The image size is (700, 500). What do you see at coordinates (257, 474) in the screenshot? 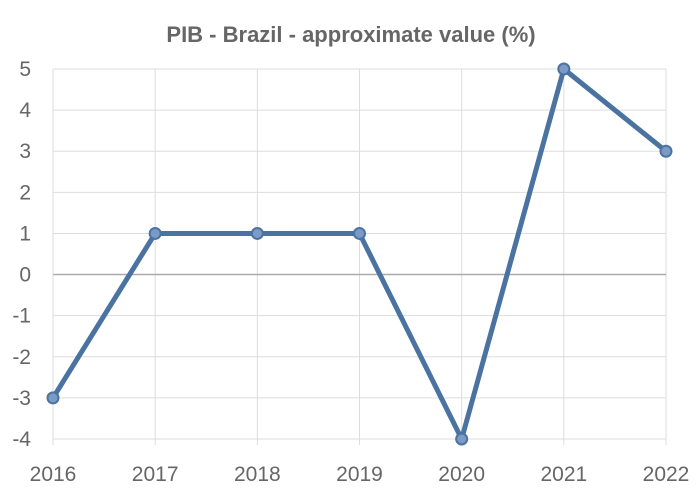
I see `x-tick-label: 2018` at bounding box center [257, 474].